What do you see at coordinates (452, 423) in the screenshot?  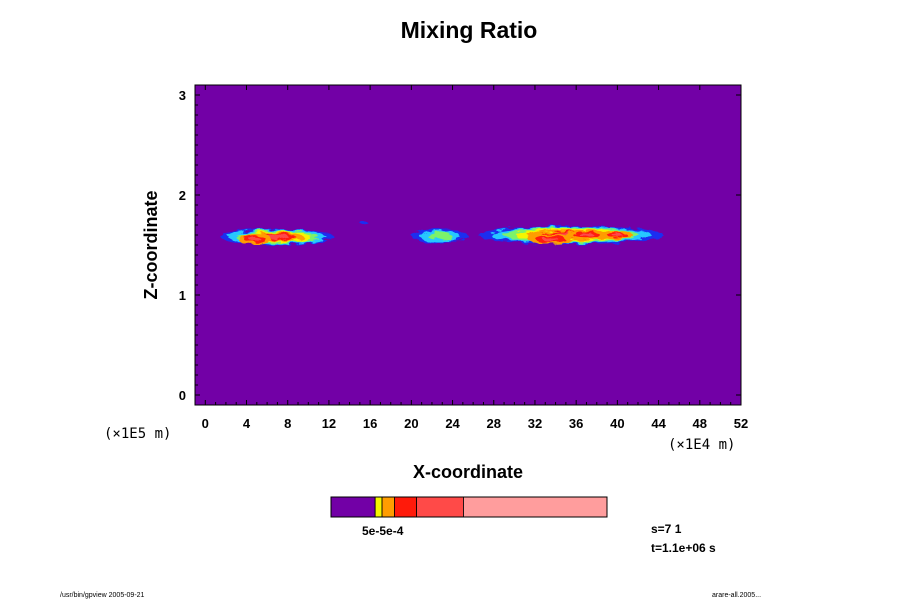 I see `x-tick-label: 24` at bounding box center [452, 423].